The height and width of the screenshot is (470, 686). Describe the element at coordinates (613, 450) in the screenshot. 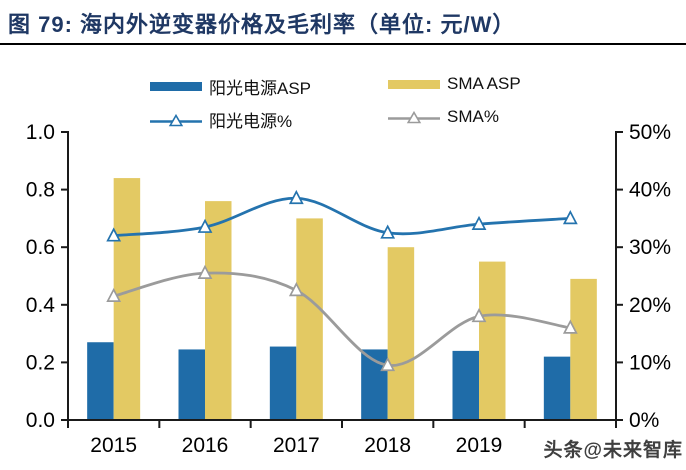

I see `watermark: 头条@未来智库` at that location.